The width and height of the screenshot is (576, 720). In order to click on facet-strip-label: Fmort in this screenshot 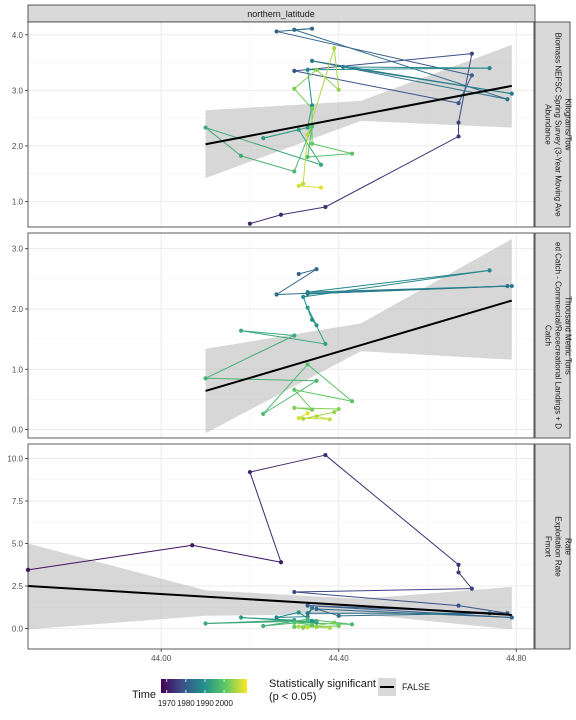, I will do `click(548, 547)`.